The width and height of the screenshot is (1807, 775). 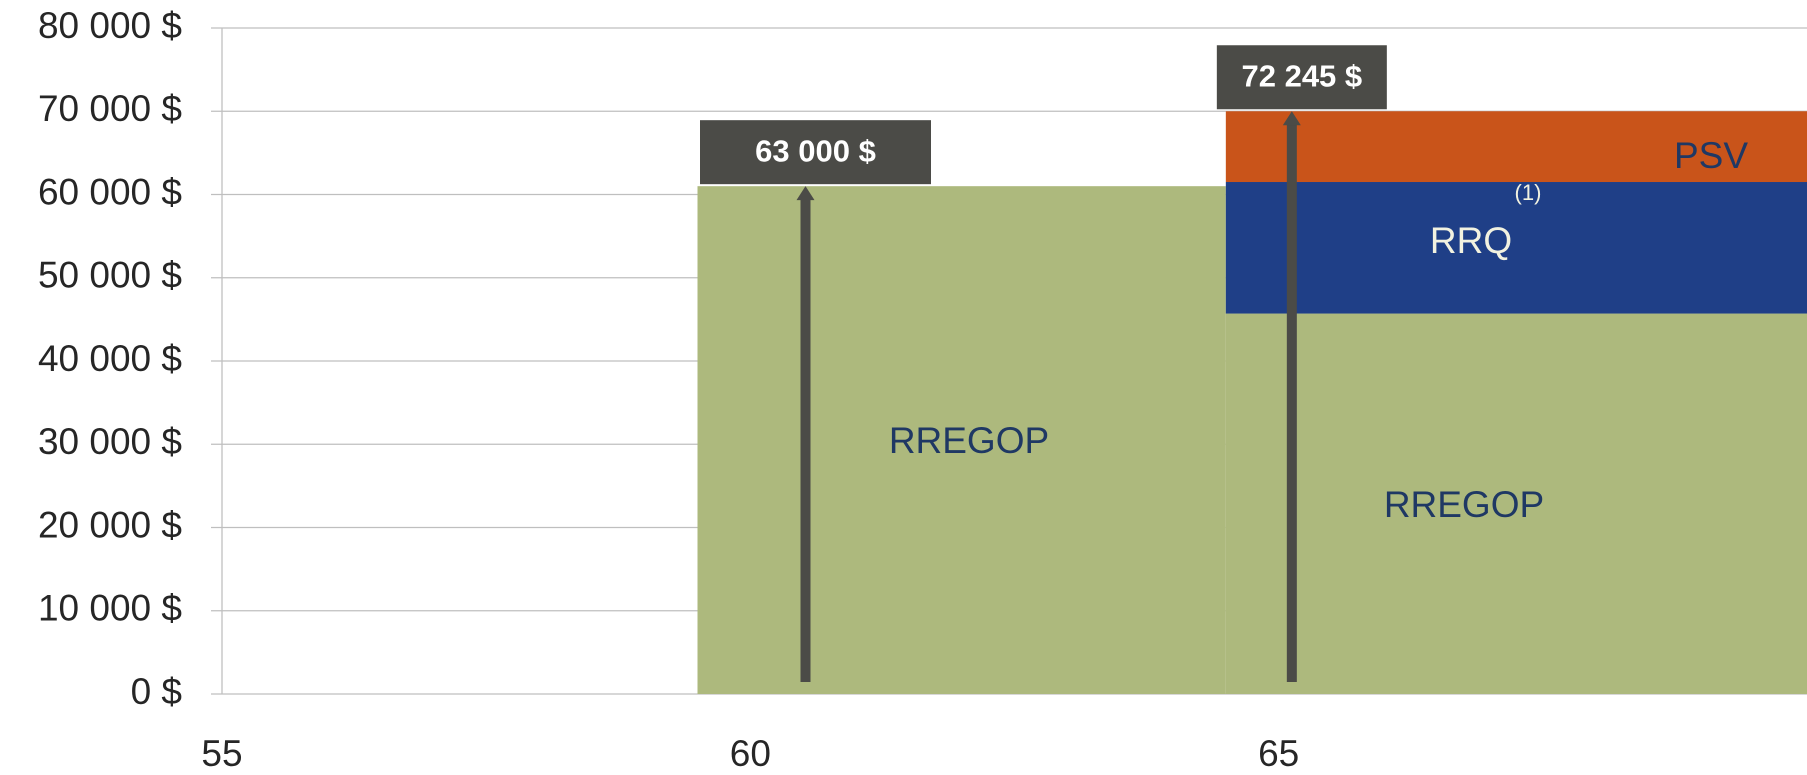 I want to click on x-tick-label: 55, so click(x=221, y=753).